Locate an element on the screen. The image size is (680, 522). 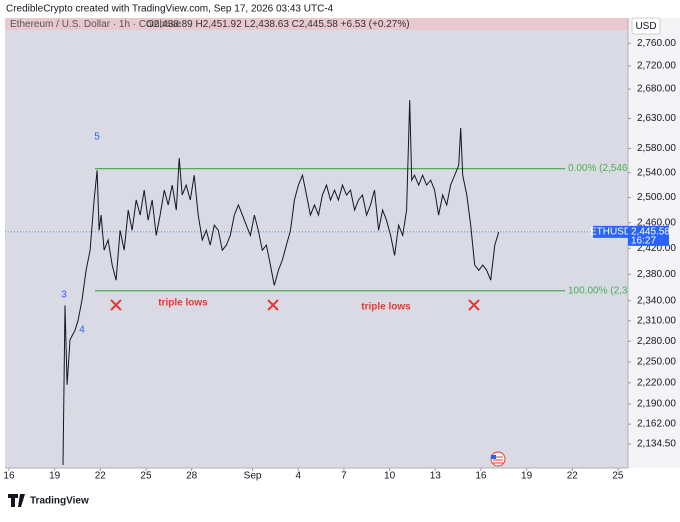
countdown: 16:27 is located at coordinates (643, 241).